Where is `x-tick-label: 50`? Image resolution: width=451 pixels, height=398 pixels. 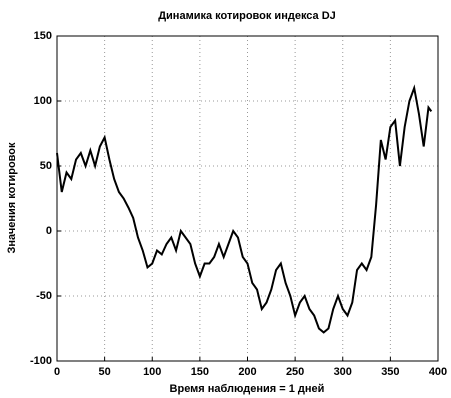 x-tick-label: 50 is located at coordinates (105, 372).